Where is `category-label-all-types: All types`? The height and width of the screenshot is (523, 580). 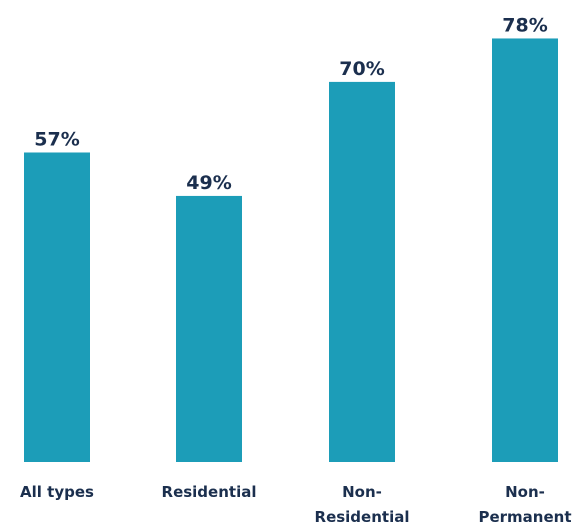
category-label-all-types: All types is located at coordinates (57, 492).